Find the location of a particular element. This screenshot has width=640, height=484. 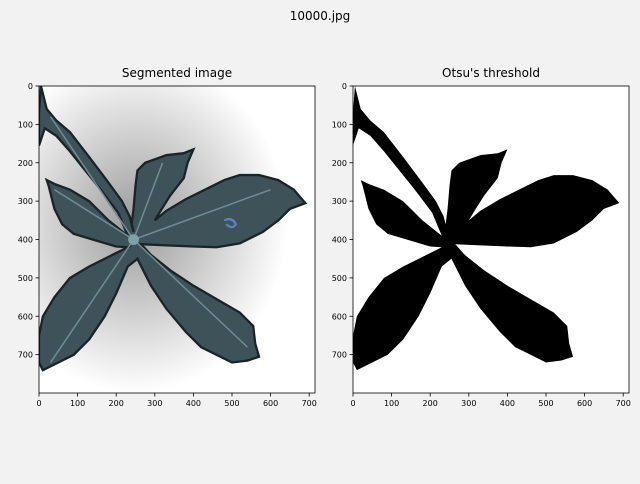

panel-title: Segmented image is located at coordinates (177, 73).